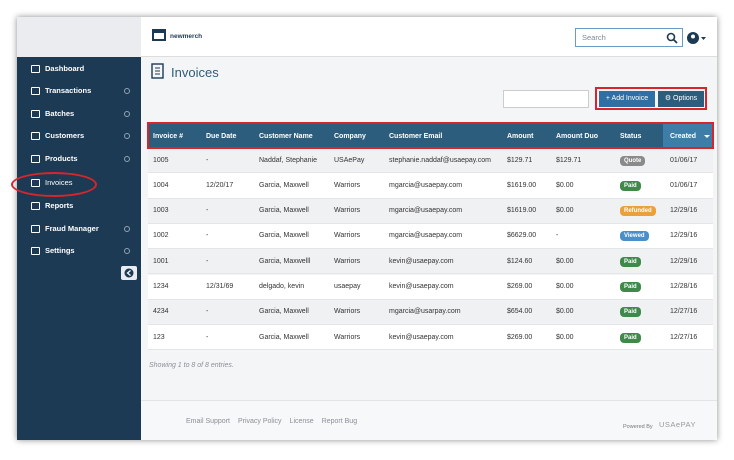 This screenshot has height=460, width=734. Describe the element at coordinates (594, 37) in the screenshot. I see `search-placeholder: Search` at that location.